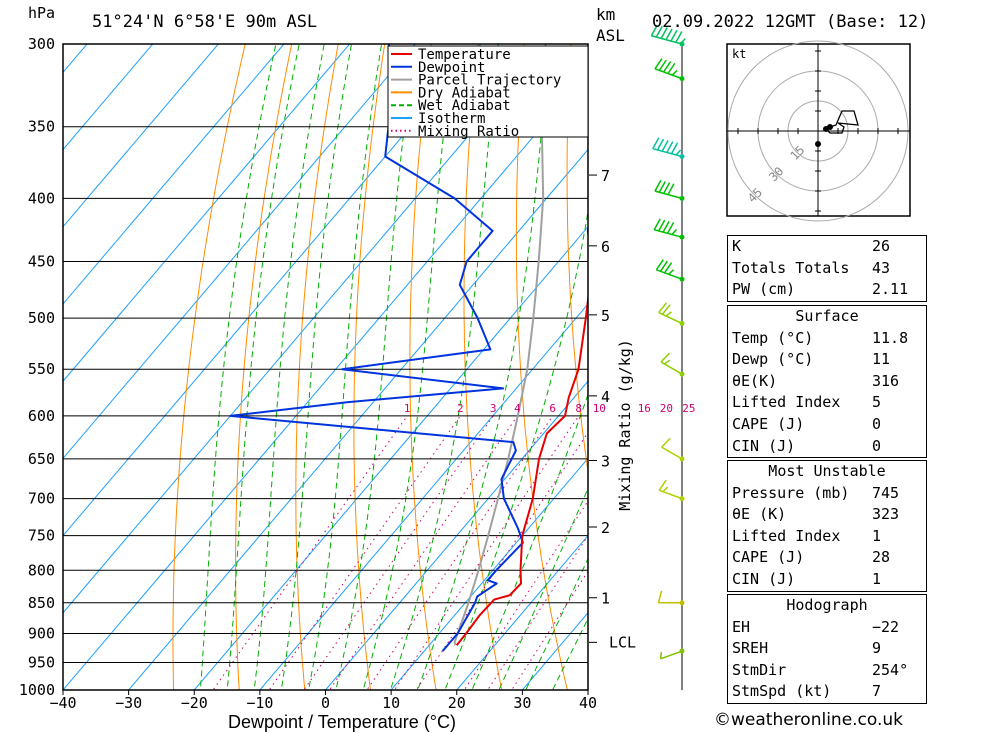  Describe the element at coordinates (588, 703) in the screenshot. I see `x-tick-label: 40` at that location.